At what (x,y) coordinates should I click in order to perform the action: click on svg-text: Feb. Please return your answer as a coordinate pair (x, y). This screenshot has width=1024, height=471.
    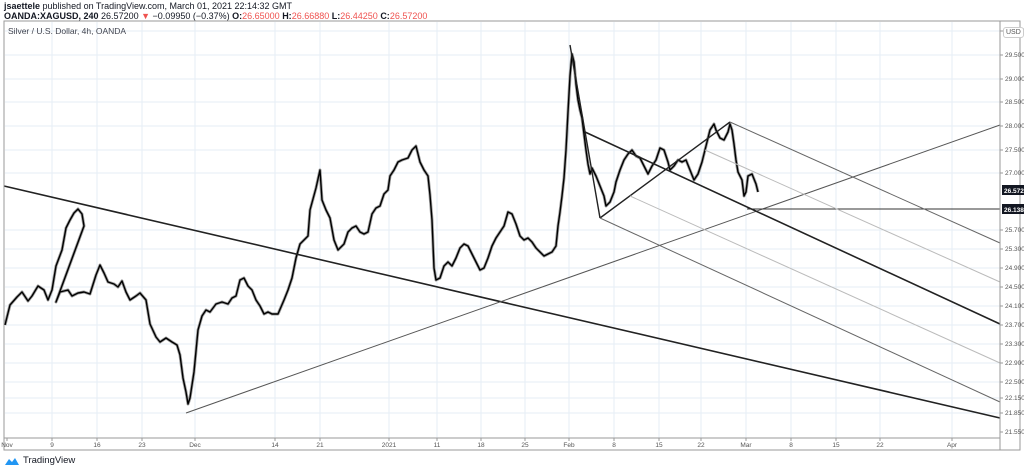
    Looking at the image, I should click on (569, 445).